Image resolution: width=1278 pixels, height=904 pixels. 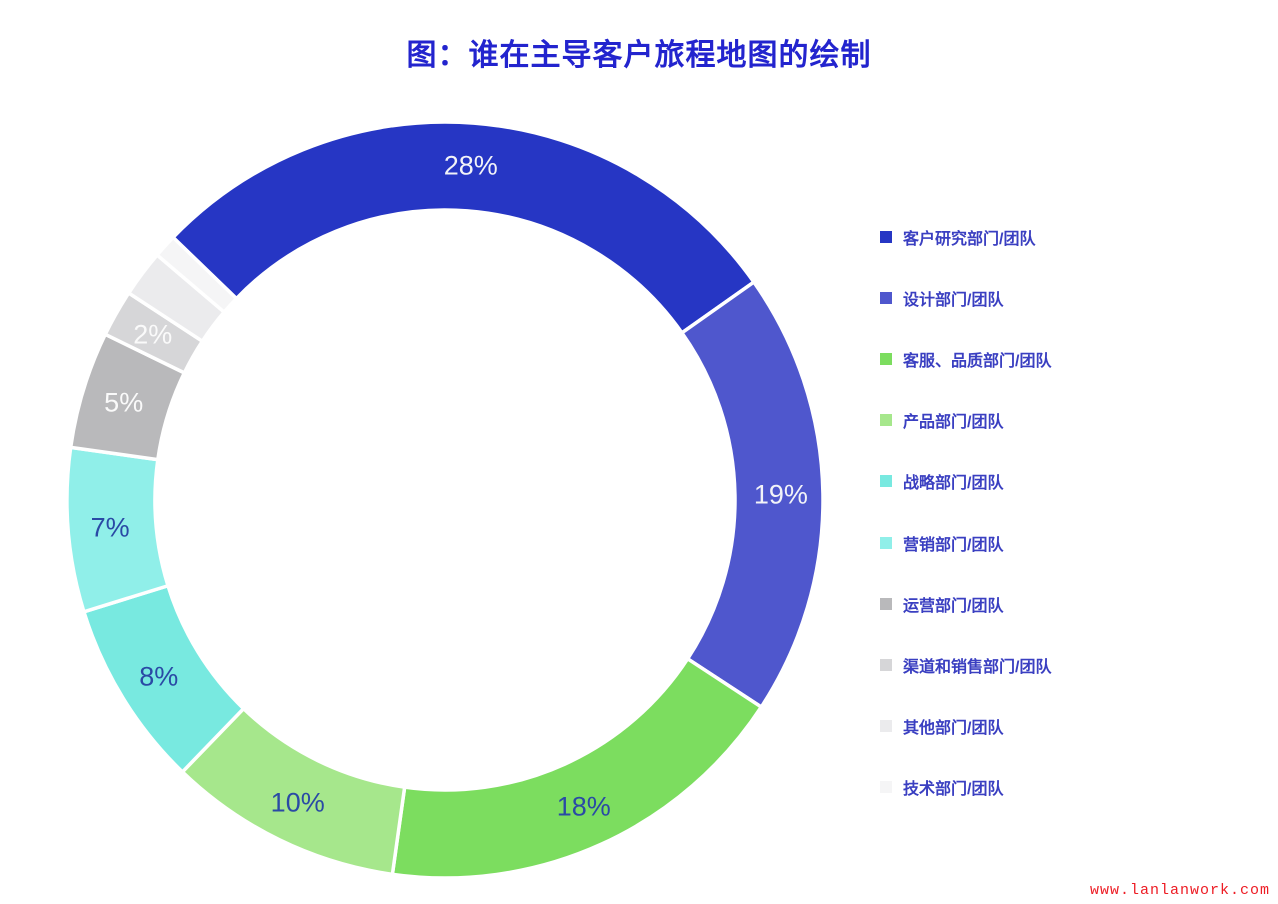 What do you see at coordinates (953, 606) in the screenshot?
I see `legend-label: 运营部门/团队` at bounding box center [953, 606].